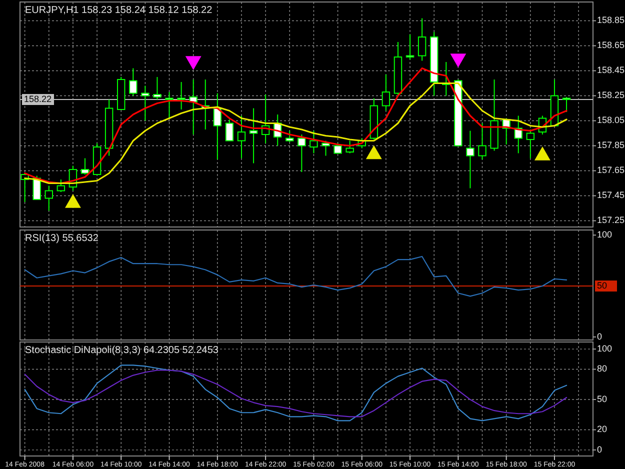  I want to click on y-tick-label: 20, so click(602, 429).